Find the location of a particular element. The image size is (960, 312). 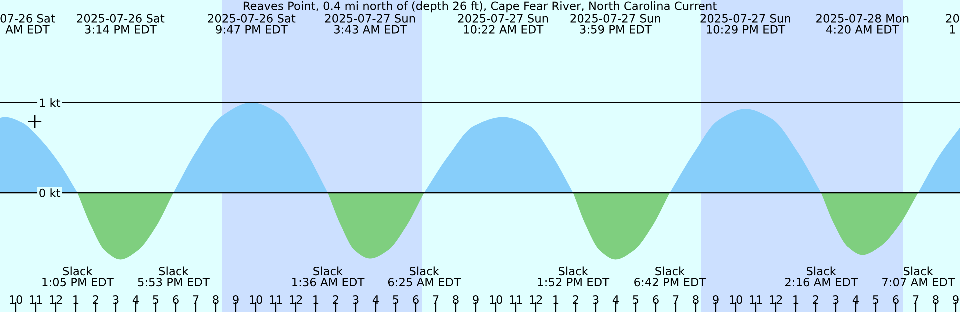

annotation: 20 1 is located at coordinates (953, 24).